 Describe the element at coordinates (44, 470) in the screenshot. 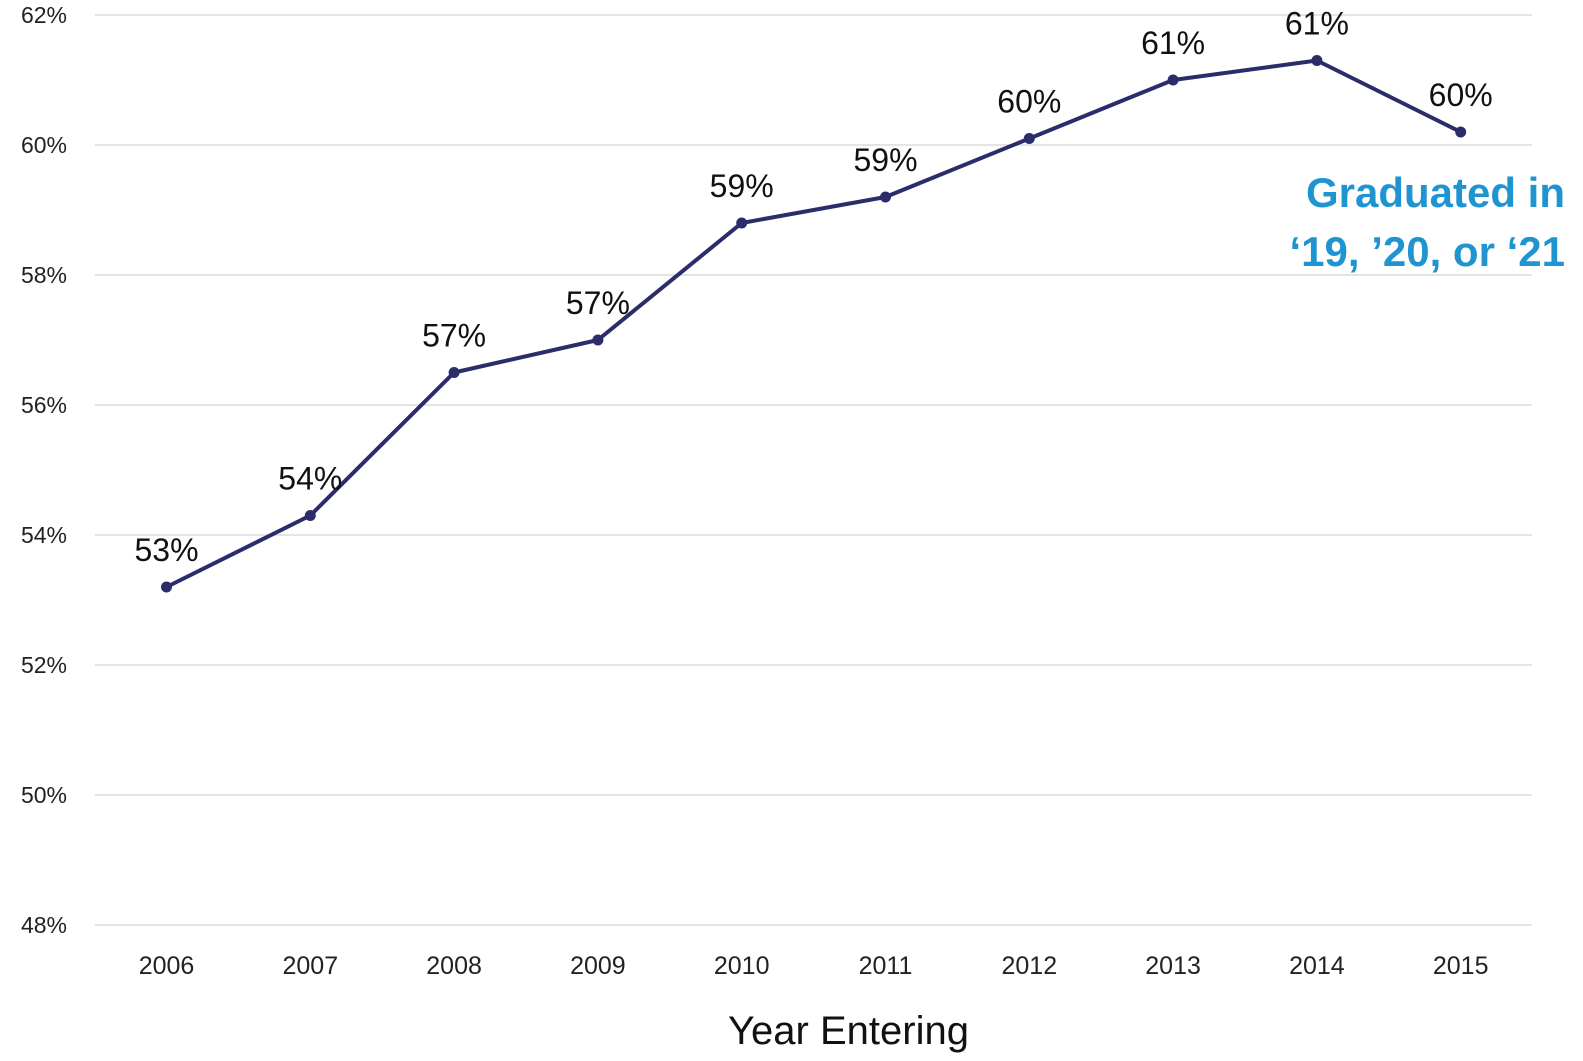

I see `y-axis-tick-labels: 48% 50% 52% 54% 56% 58% 60% 62%` at that location.